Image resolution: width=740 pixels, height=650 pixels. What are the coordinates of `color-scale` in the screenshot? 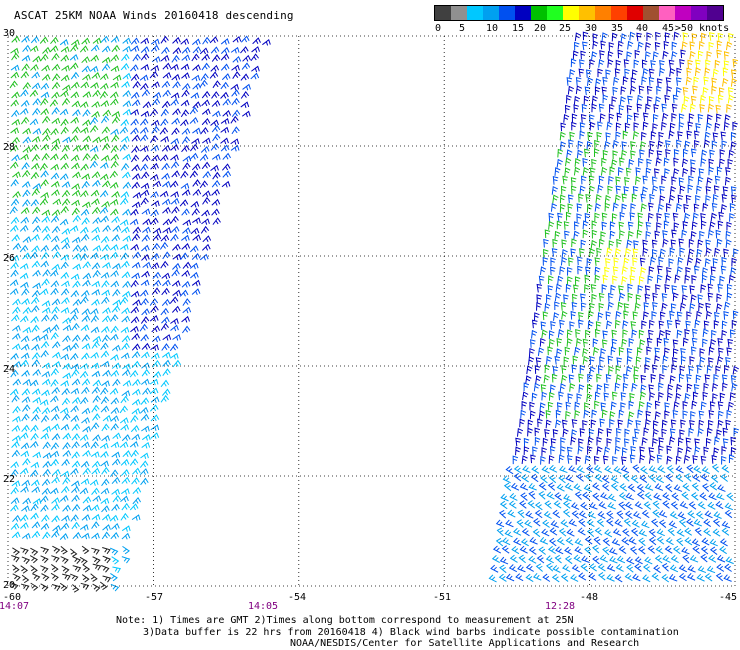 It's located at (579, 13).